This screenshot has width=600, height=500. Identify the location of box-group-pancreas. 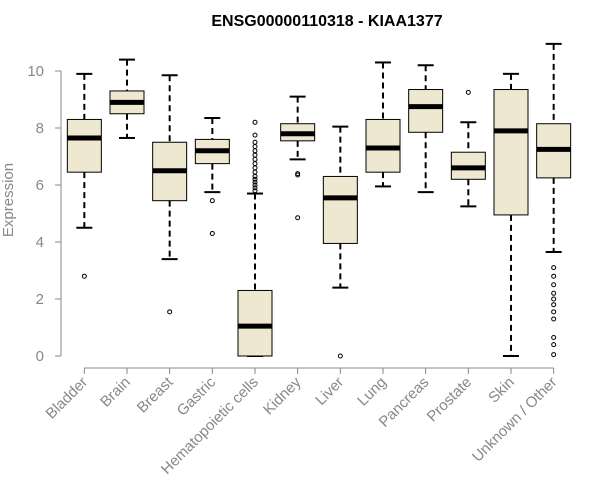
(426, 129).